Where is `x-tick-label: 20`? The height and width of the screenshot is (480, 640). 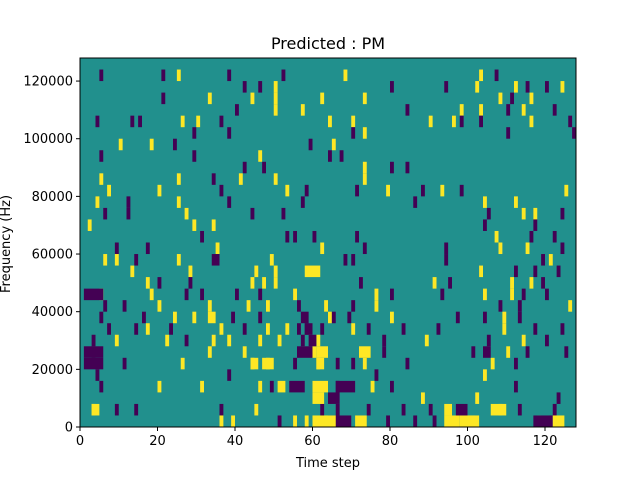 x-tick-label: 20 is located at coordinates (157, 441).